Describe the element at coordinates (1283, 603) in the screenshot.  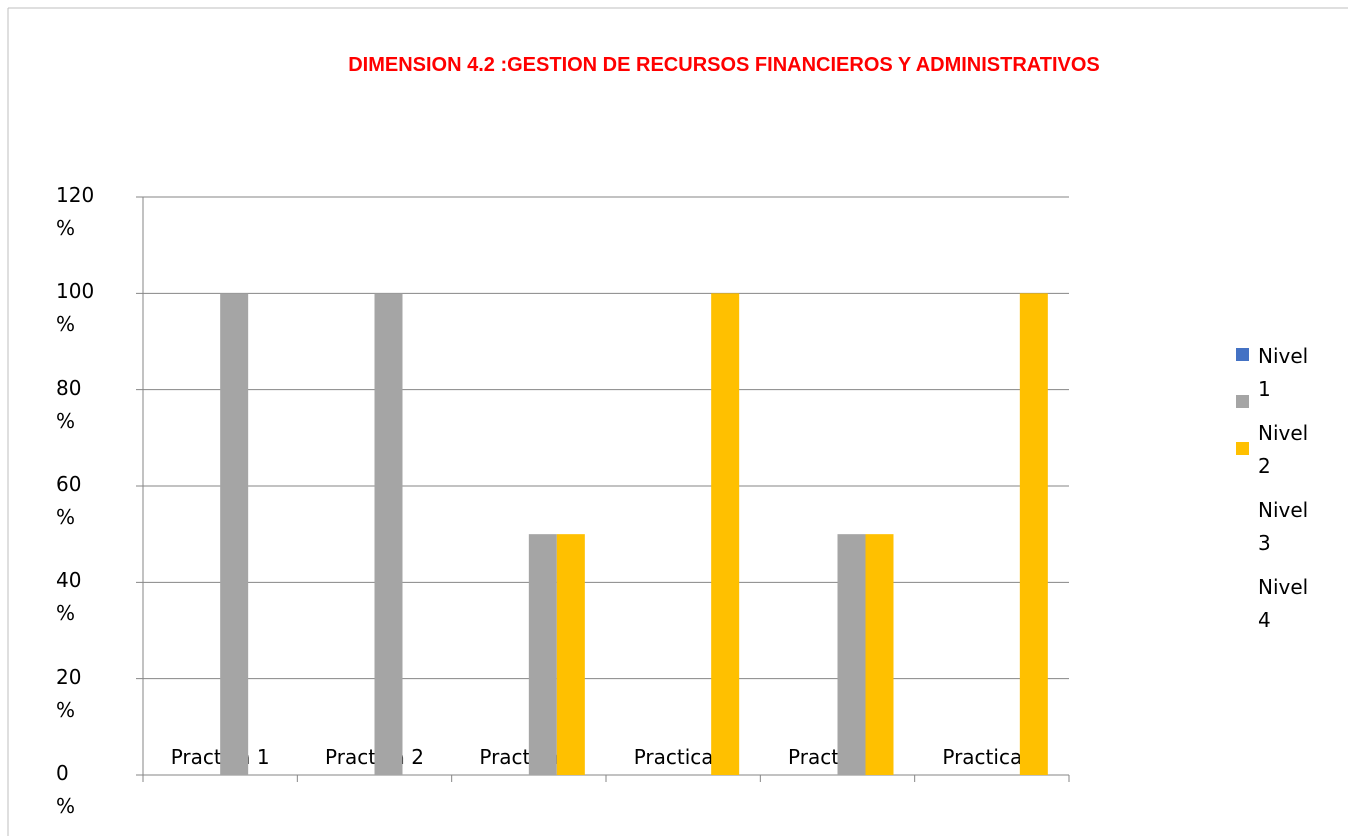
I see `legend-label: Nivel 4` at that location.